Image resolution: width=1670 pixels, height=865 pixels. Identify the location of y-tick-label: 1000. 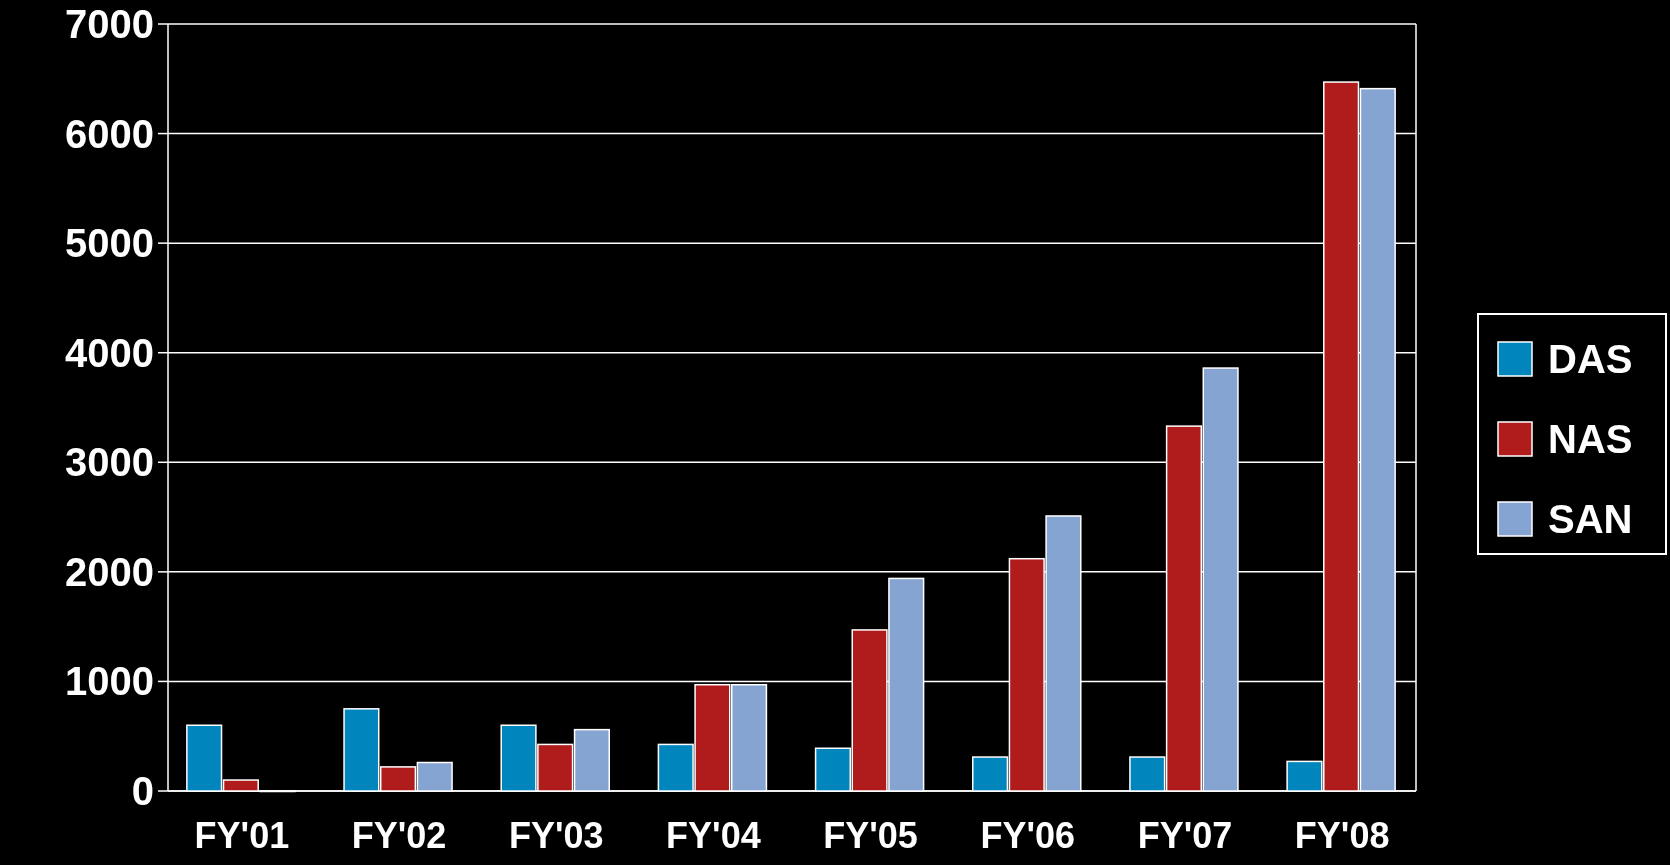
(109, 681).